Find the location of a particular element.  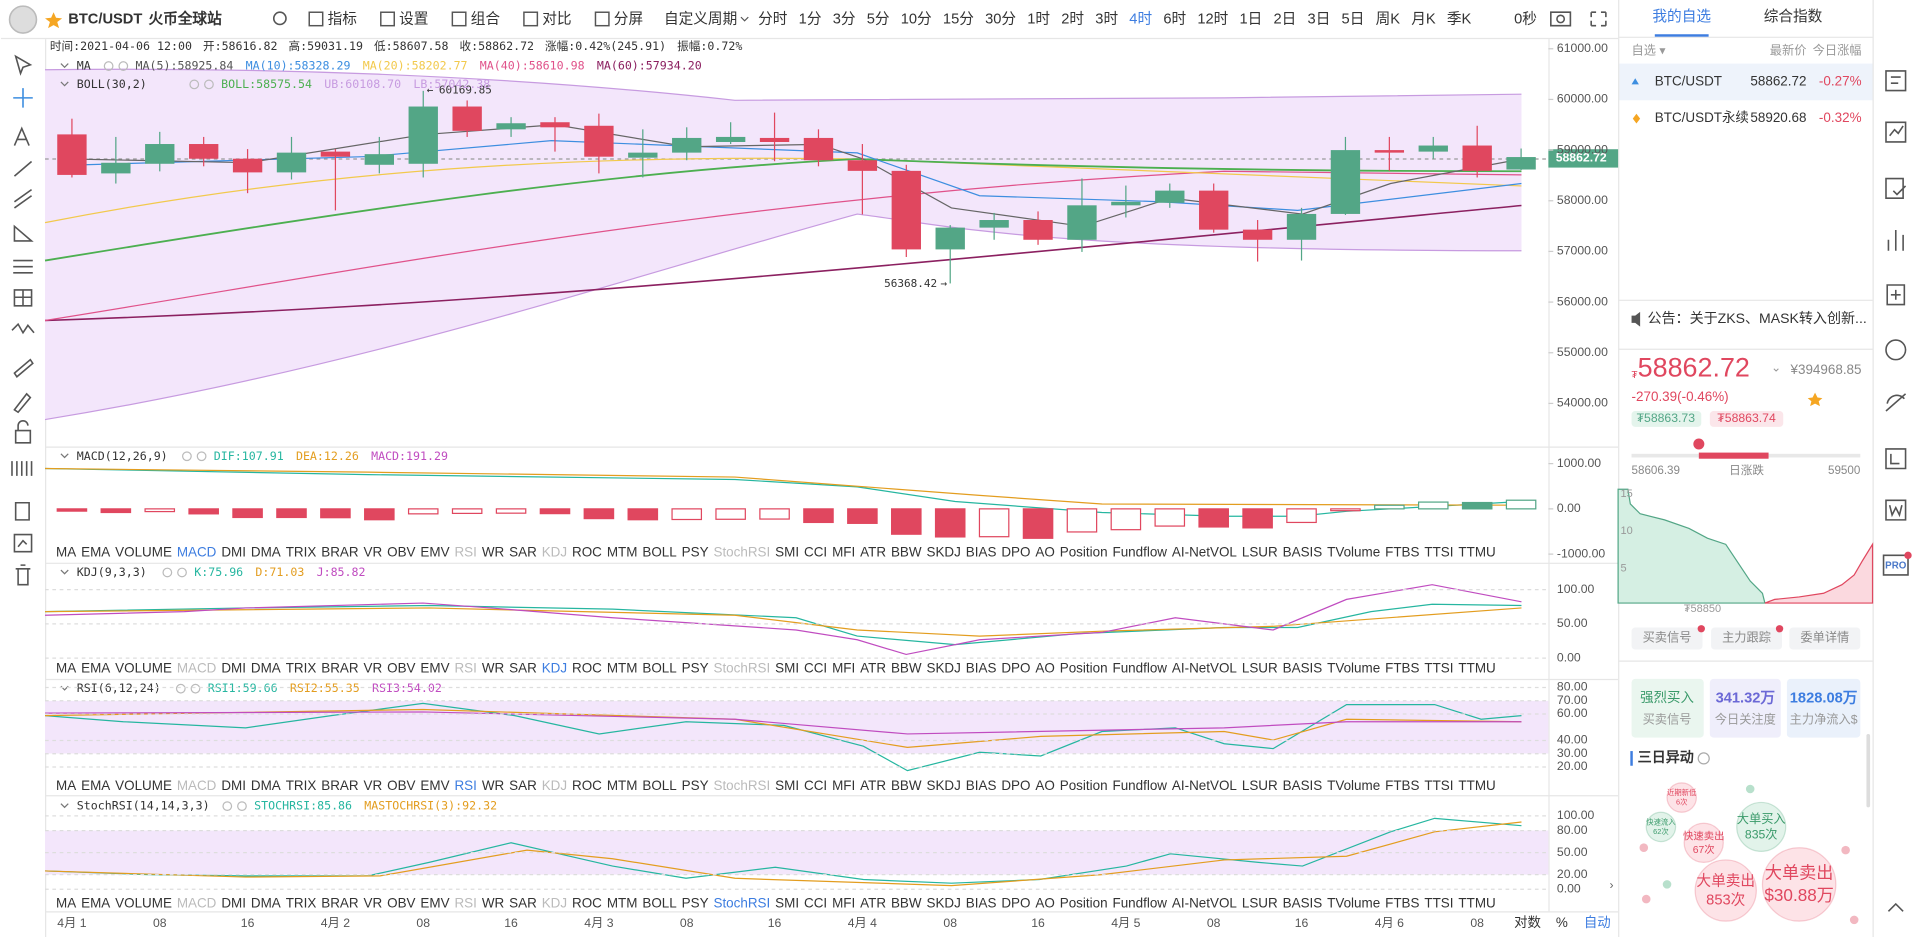

pair-name: BTC/USDT永续 is located at coordinates (1702, 117).